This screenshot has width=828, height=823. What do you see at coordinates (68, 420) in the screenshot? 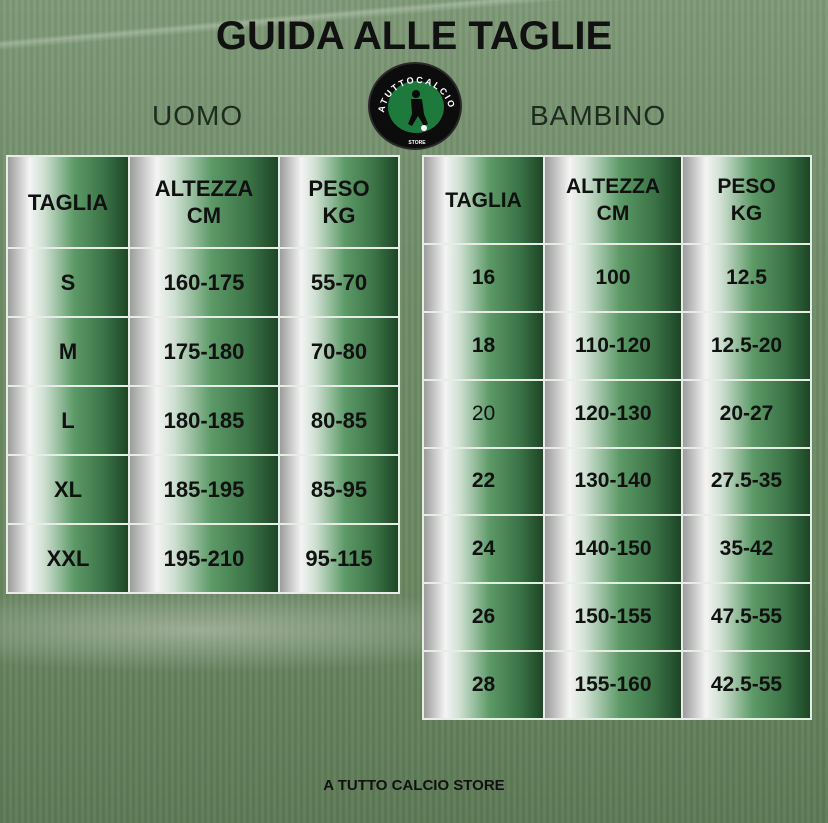
I see `size-cell: L` at bounding box center [68, 420].